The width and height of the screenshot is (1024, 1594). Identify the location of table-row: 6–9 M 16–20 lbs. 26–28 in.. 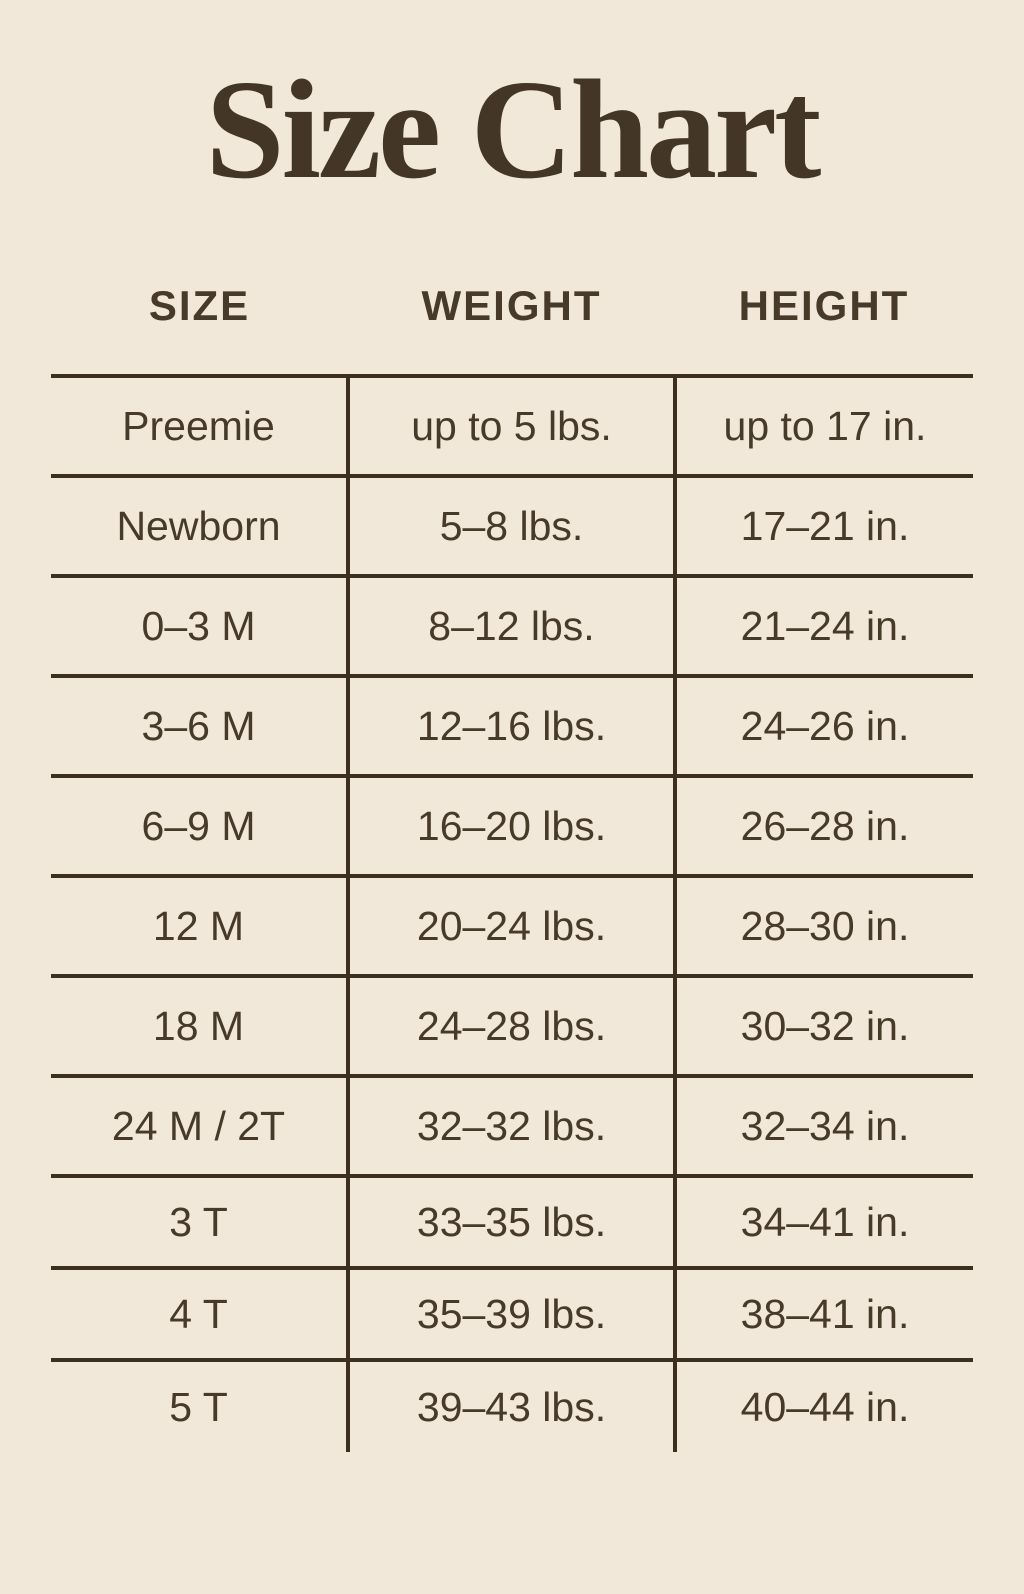
(512, 825).